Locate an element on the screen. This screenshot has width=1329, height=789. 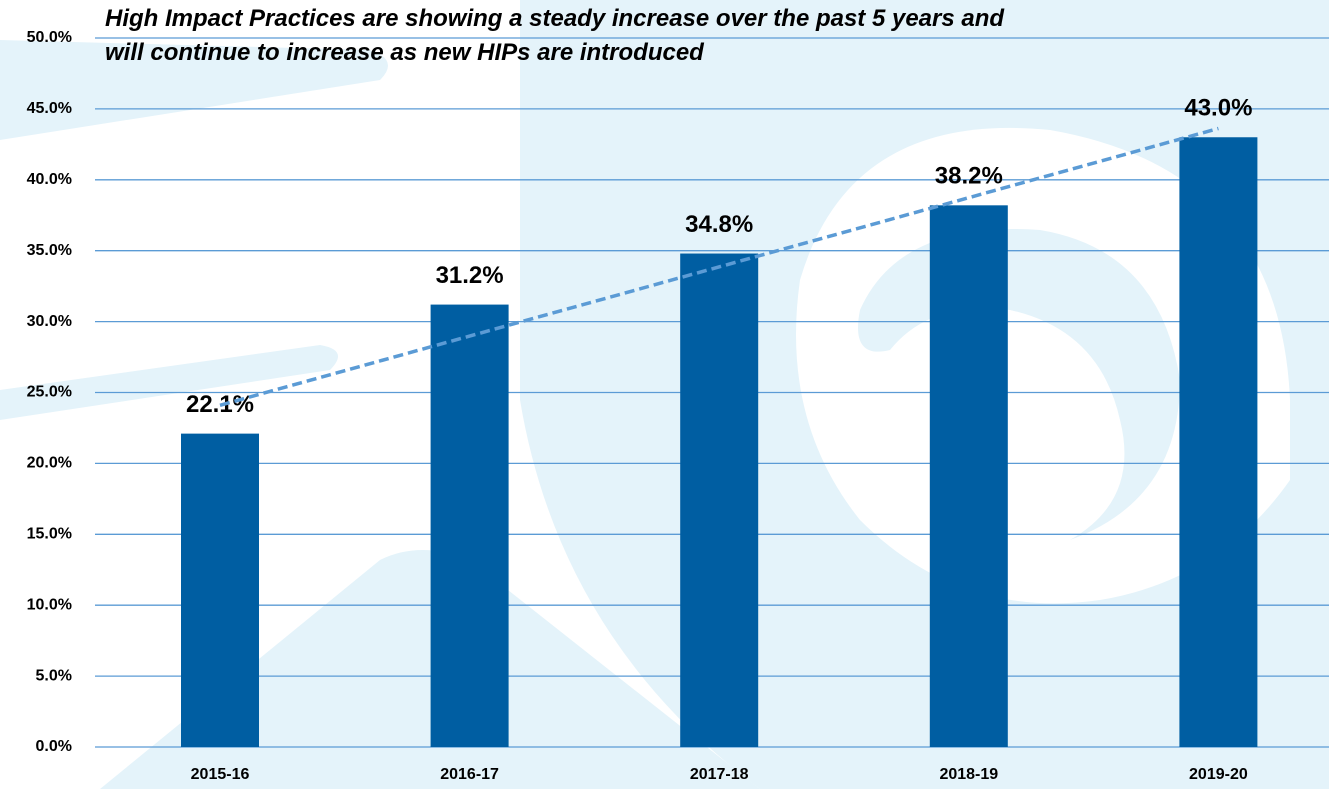
y-tick-label: 5.0% is located at coordinates (54, 675).